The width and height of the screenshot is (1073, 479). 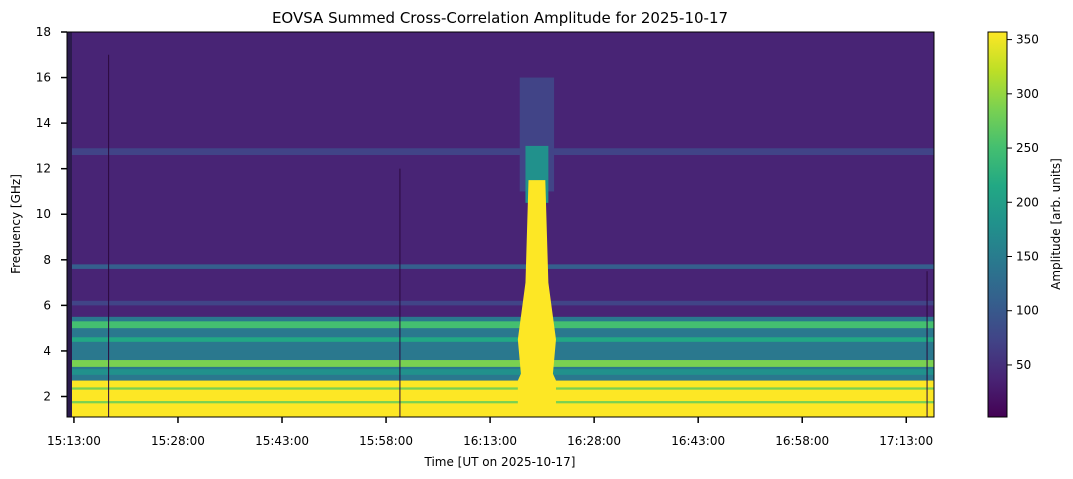 What do you see at coordinates (47, 260) in the screenshot?
I see `y-tick-label: 8` at bounding box center [47, 260].